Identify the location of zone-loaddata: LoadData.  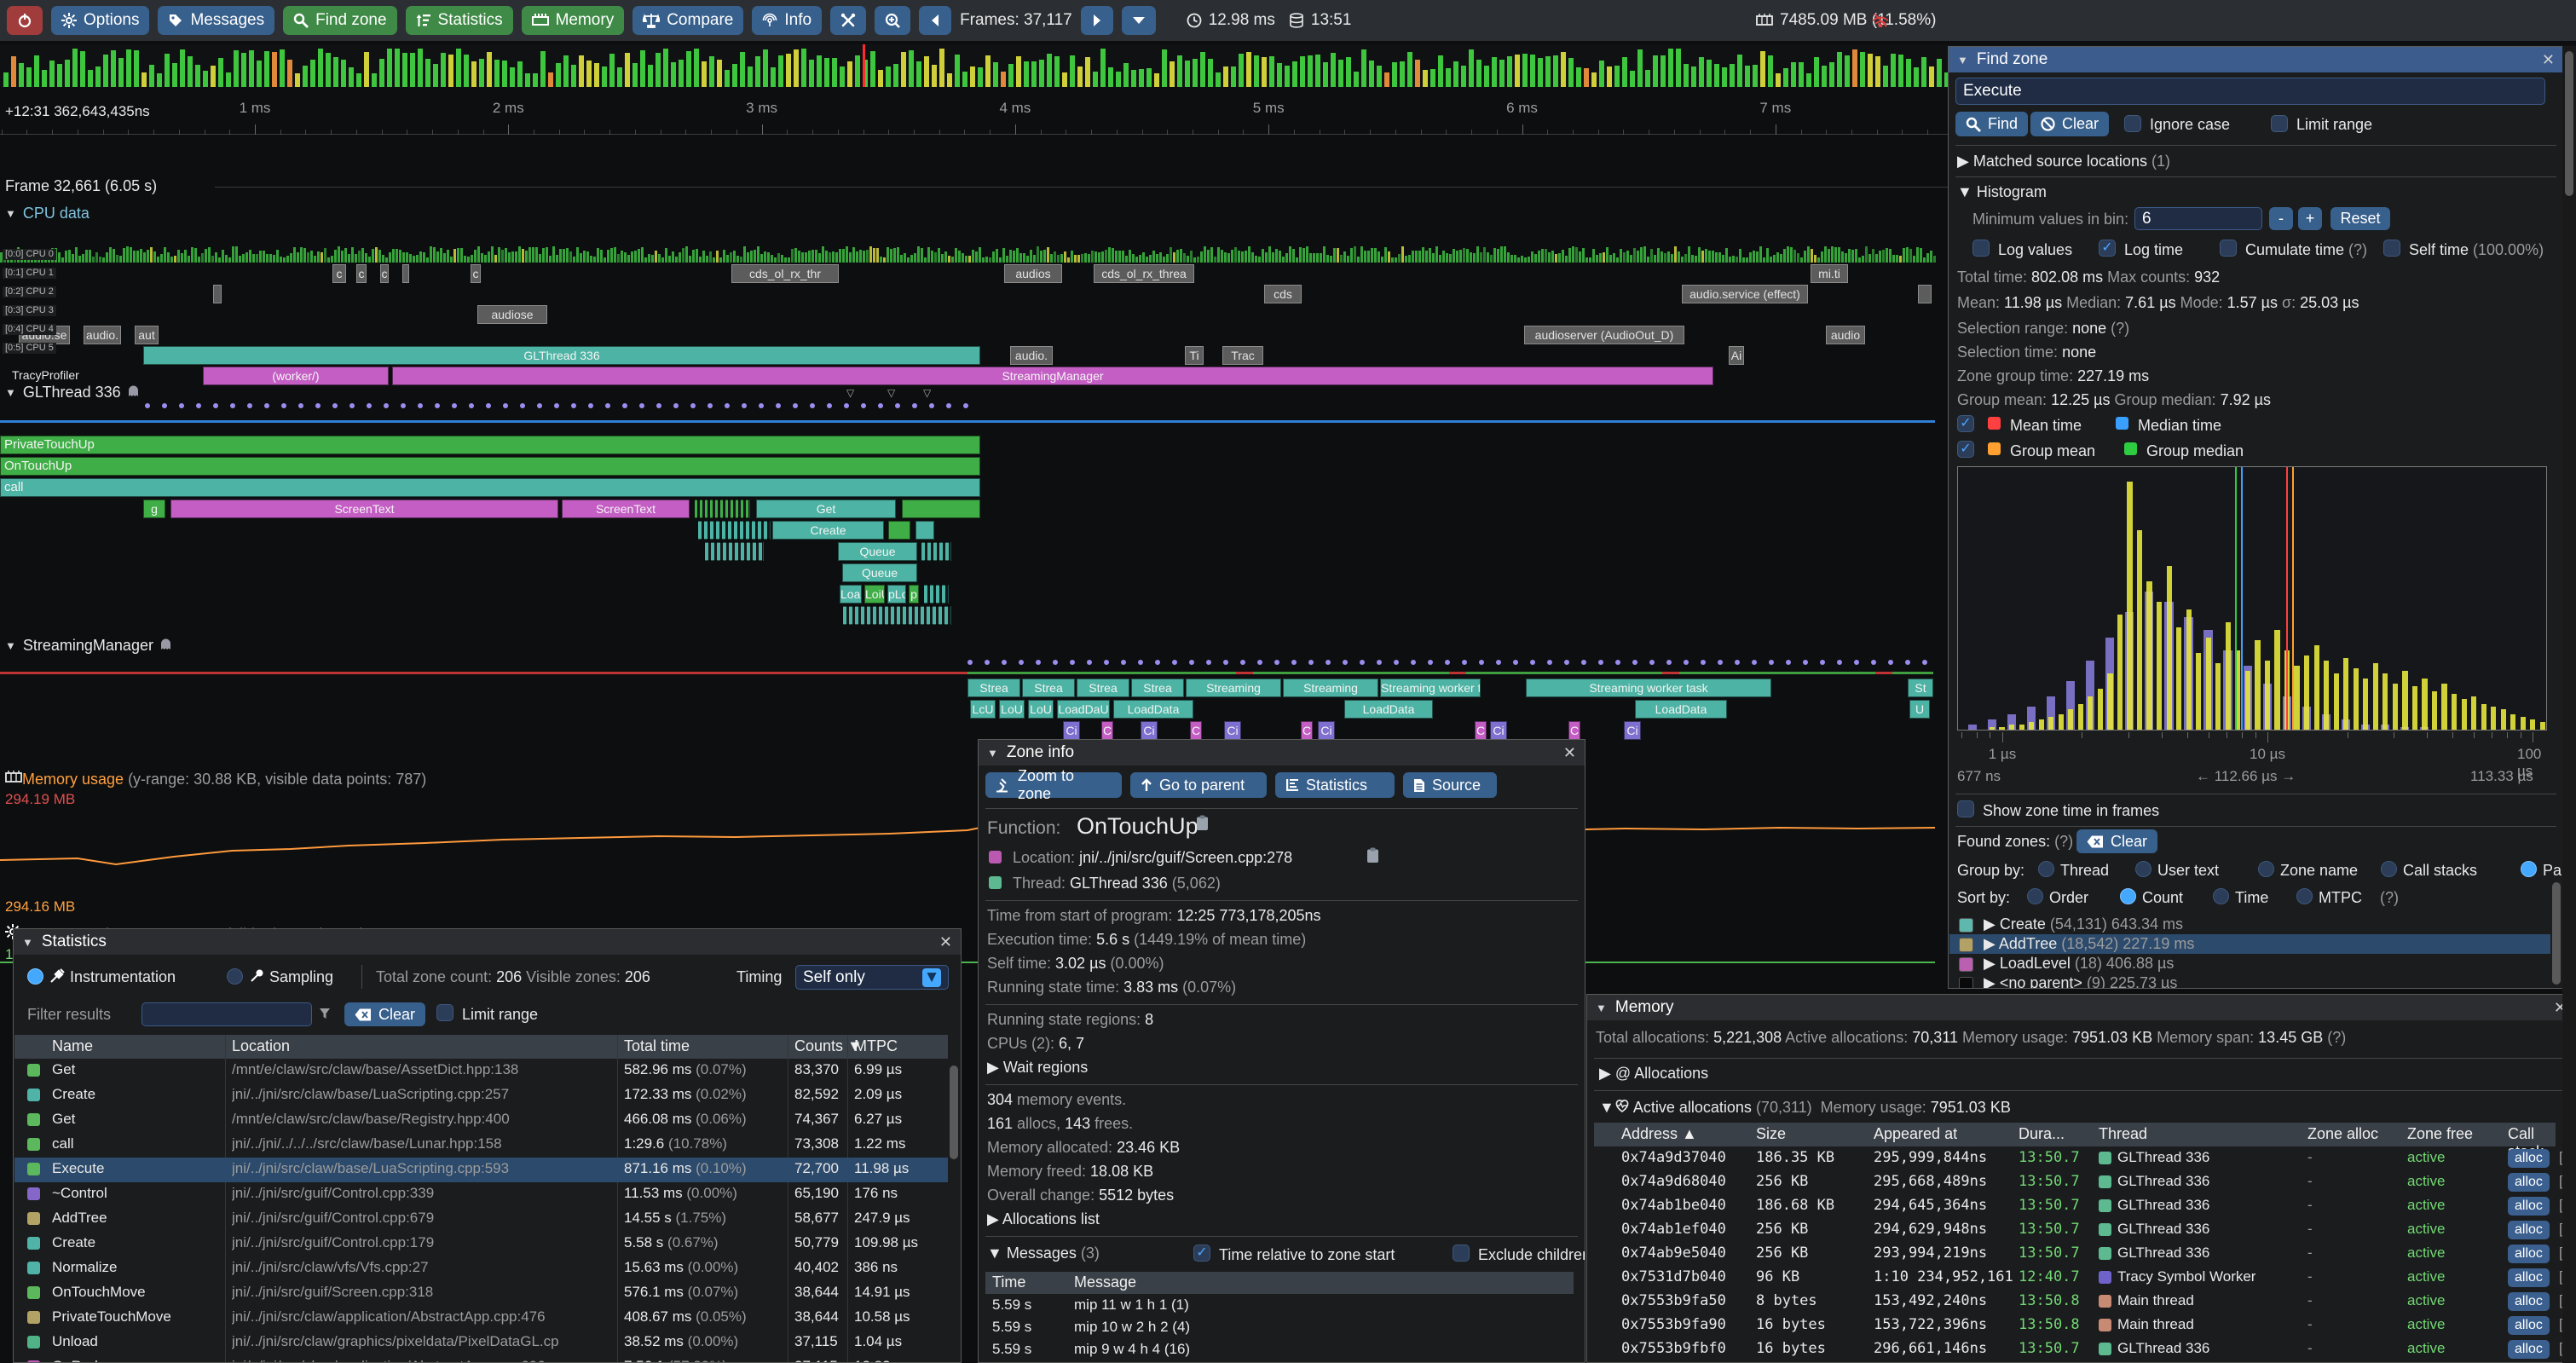
(1388, 710).